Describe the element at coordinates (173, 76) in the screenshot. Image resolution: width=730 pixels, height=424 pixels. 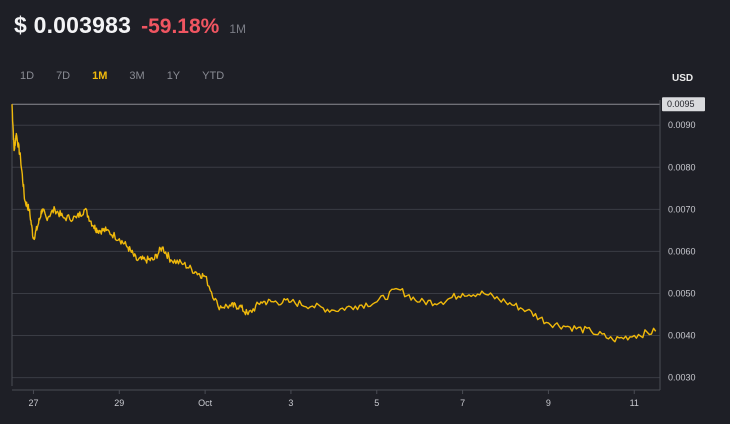
I see `tab-1y: 1Y` at that location.